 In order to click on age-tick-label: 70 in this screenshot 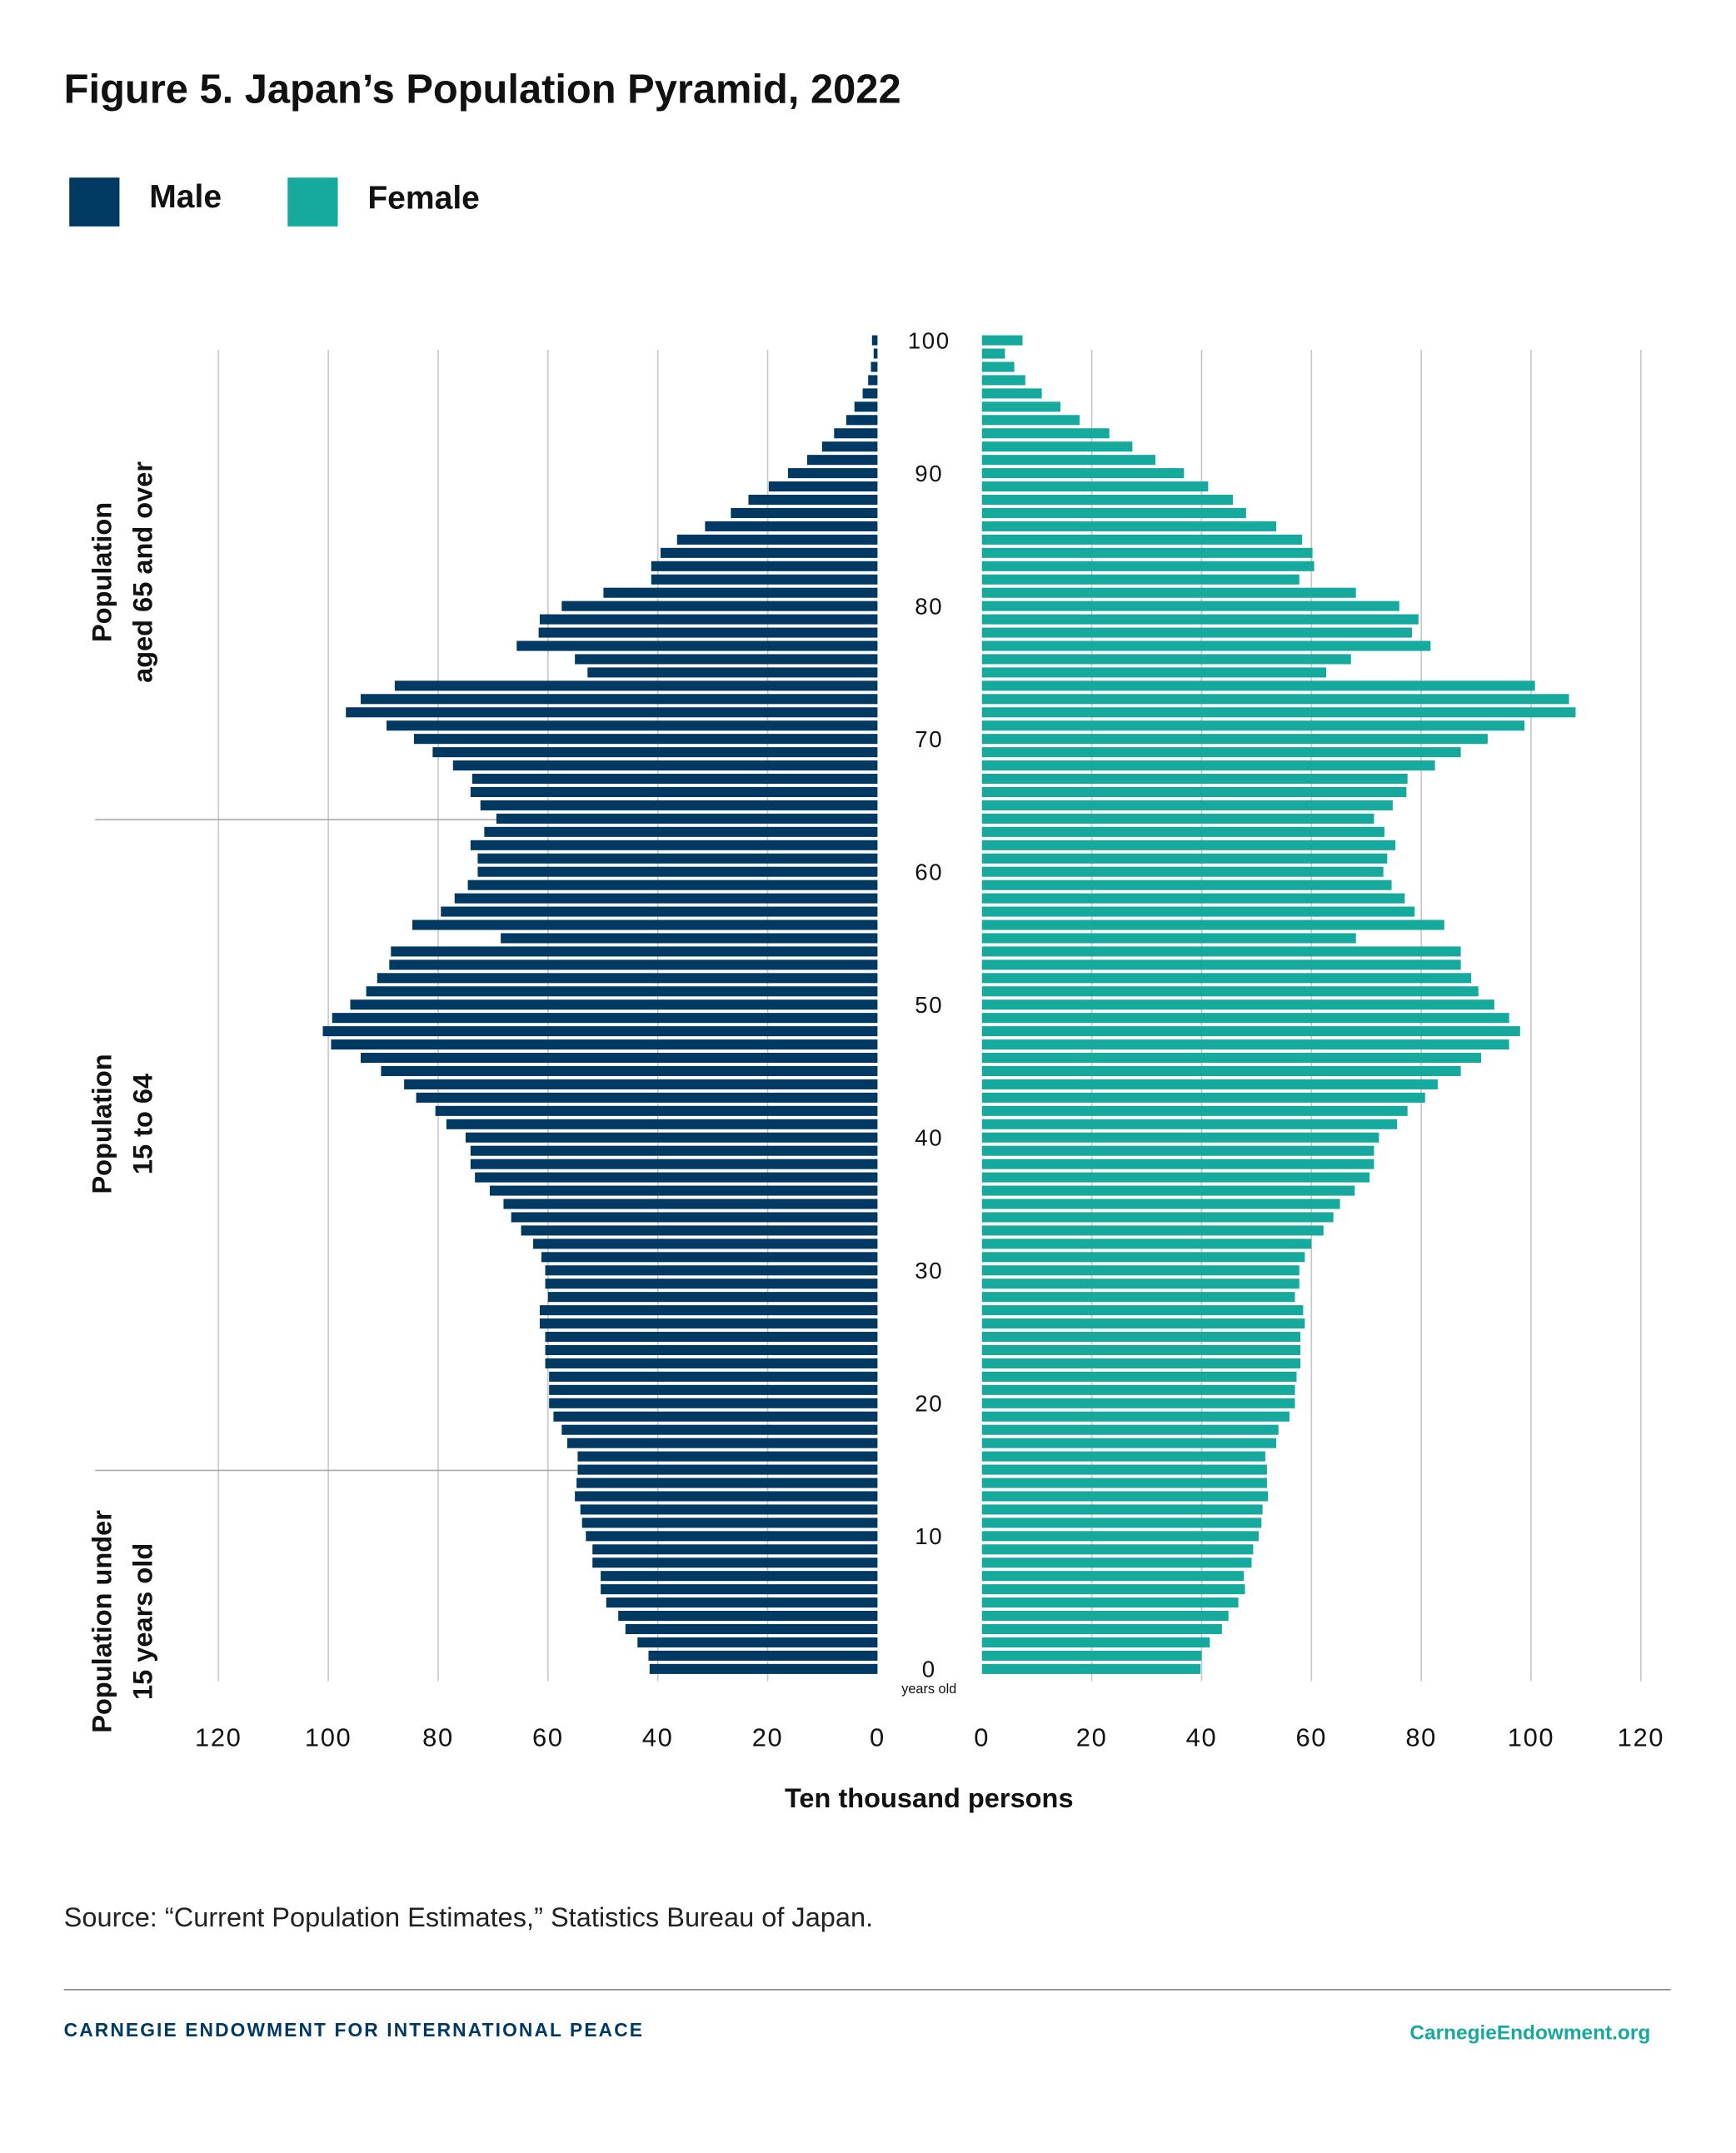, I will do `click(929, 739)`.